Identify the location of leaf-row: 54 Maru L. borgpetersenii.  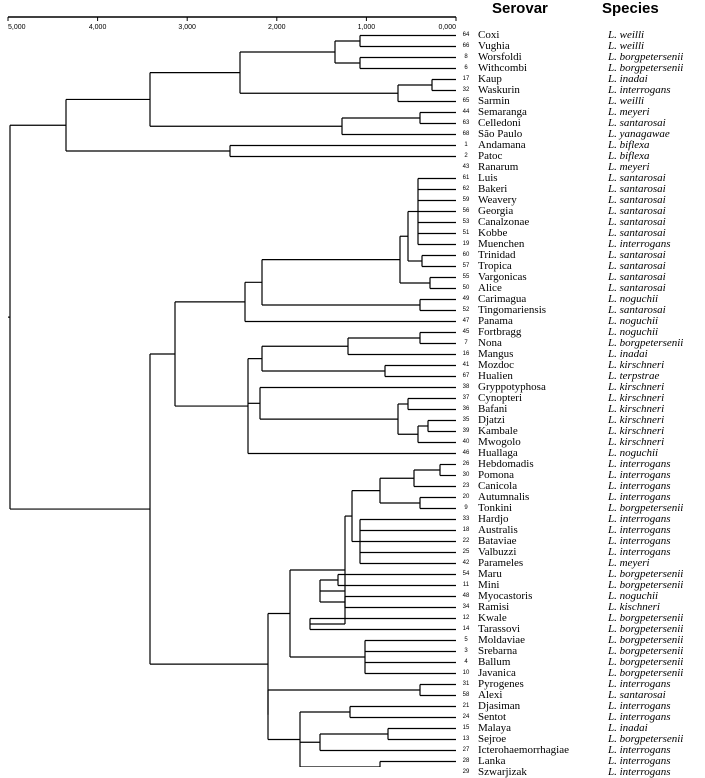
(580, 574).